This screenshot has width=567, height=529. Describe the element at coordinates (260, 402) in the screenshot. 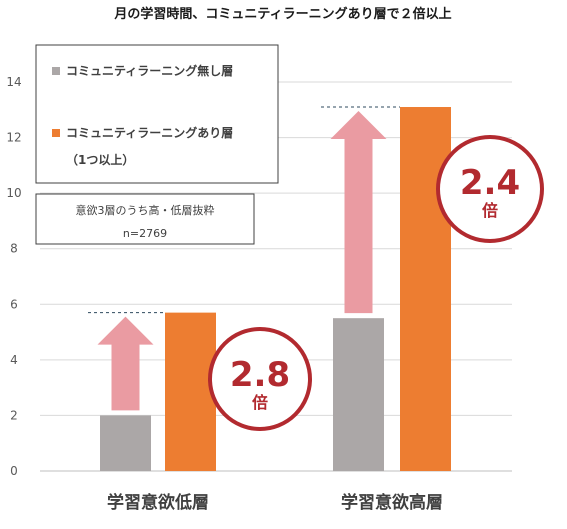

I see `ratio-unit-low: 倍` at that location.